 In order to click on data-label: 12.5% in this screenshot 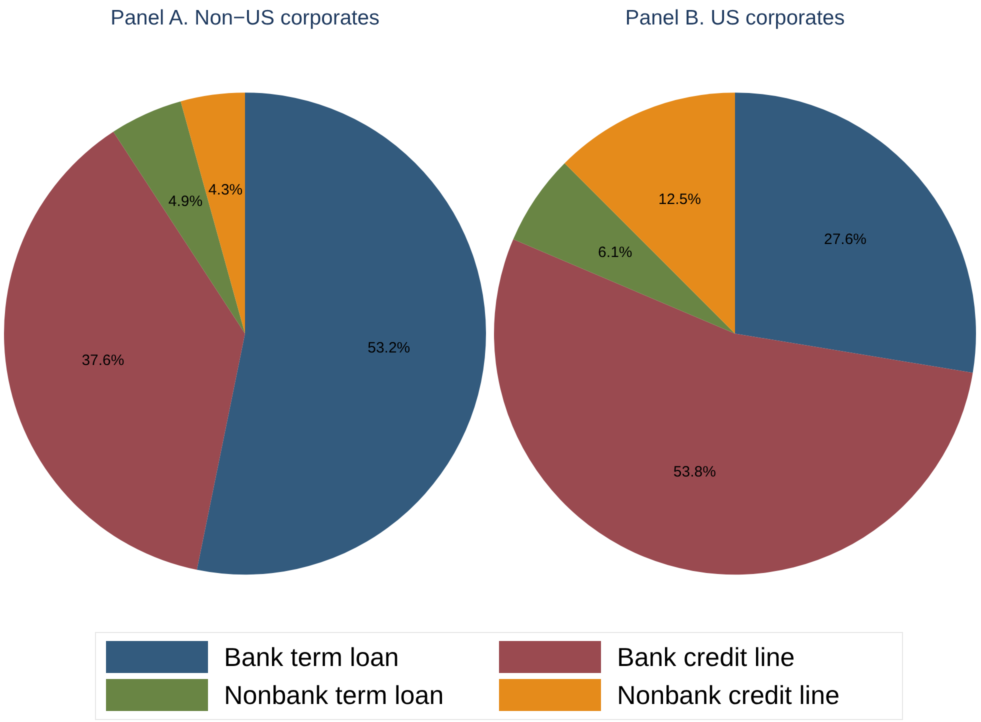, I will do `click(679, 199)`.